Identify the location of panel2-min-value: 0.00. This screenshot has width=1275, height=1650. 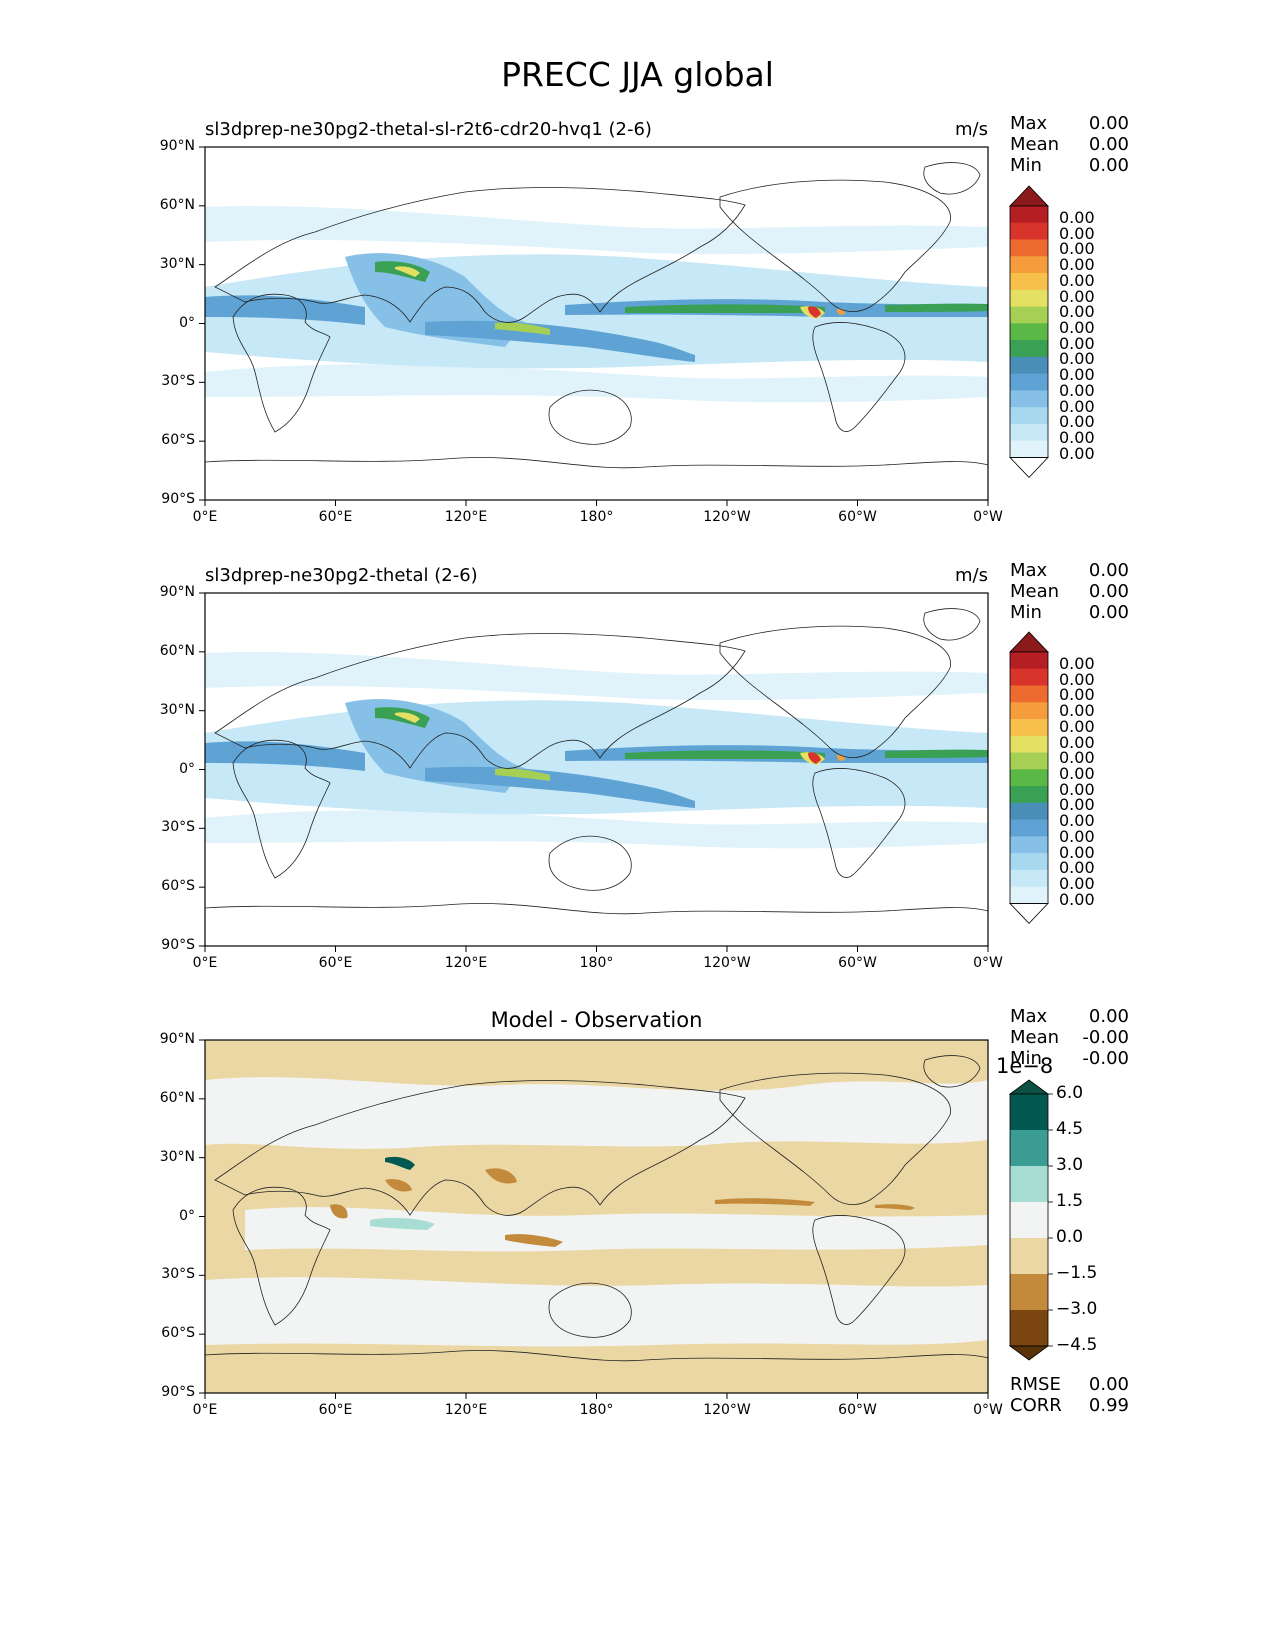
(1108, 612).